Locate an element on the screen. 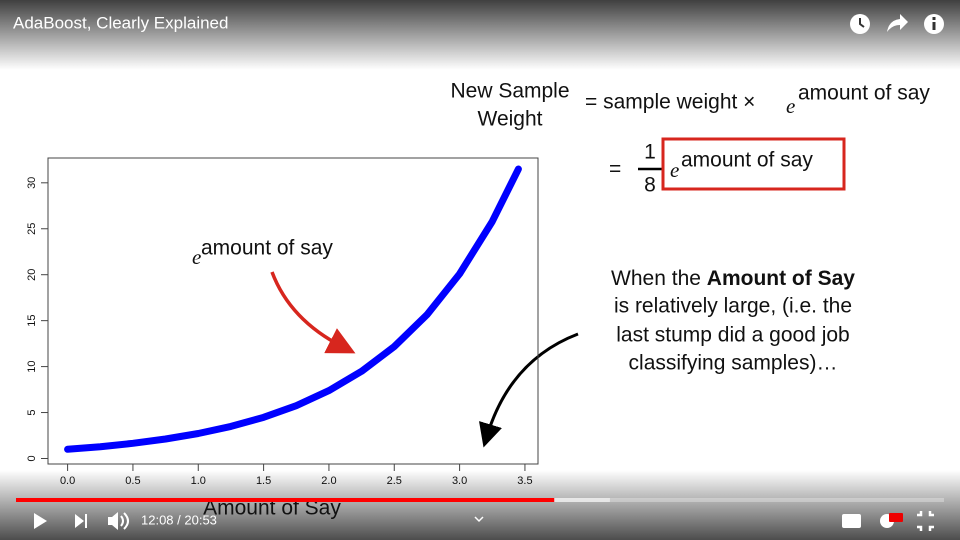 The width and height of the screenshot is (960, 540). formula-text: Weight is located at coordinates (510, 119).